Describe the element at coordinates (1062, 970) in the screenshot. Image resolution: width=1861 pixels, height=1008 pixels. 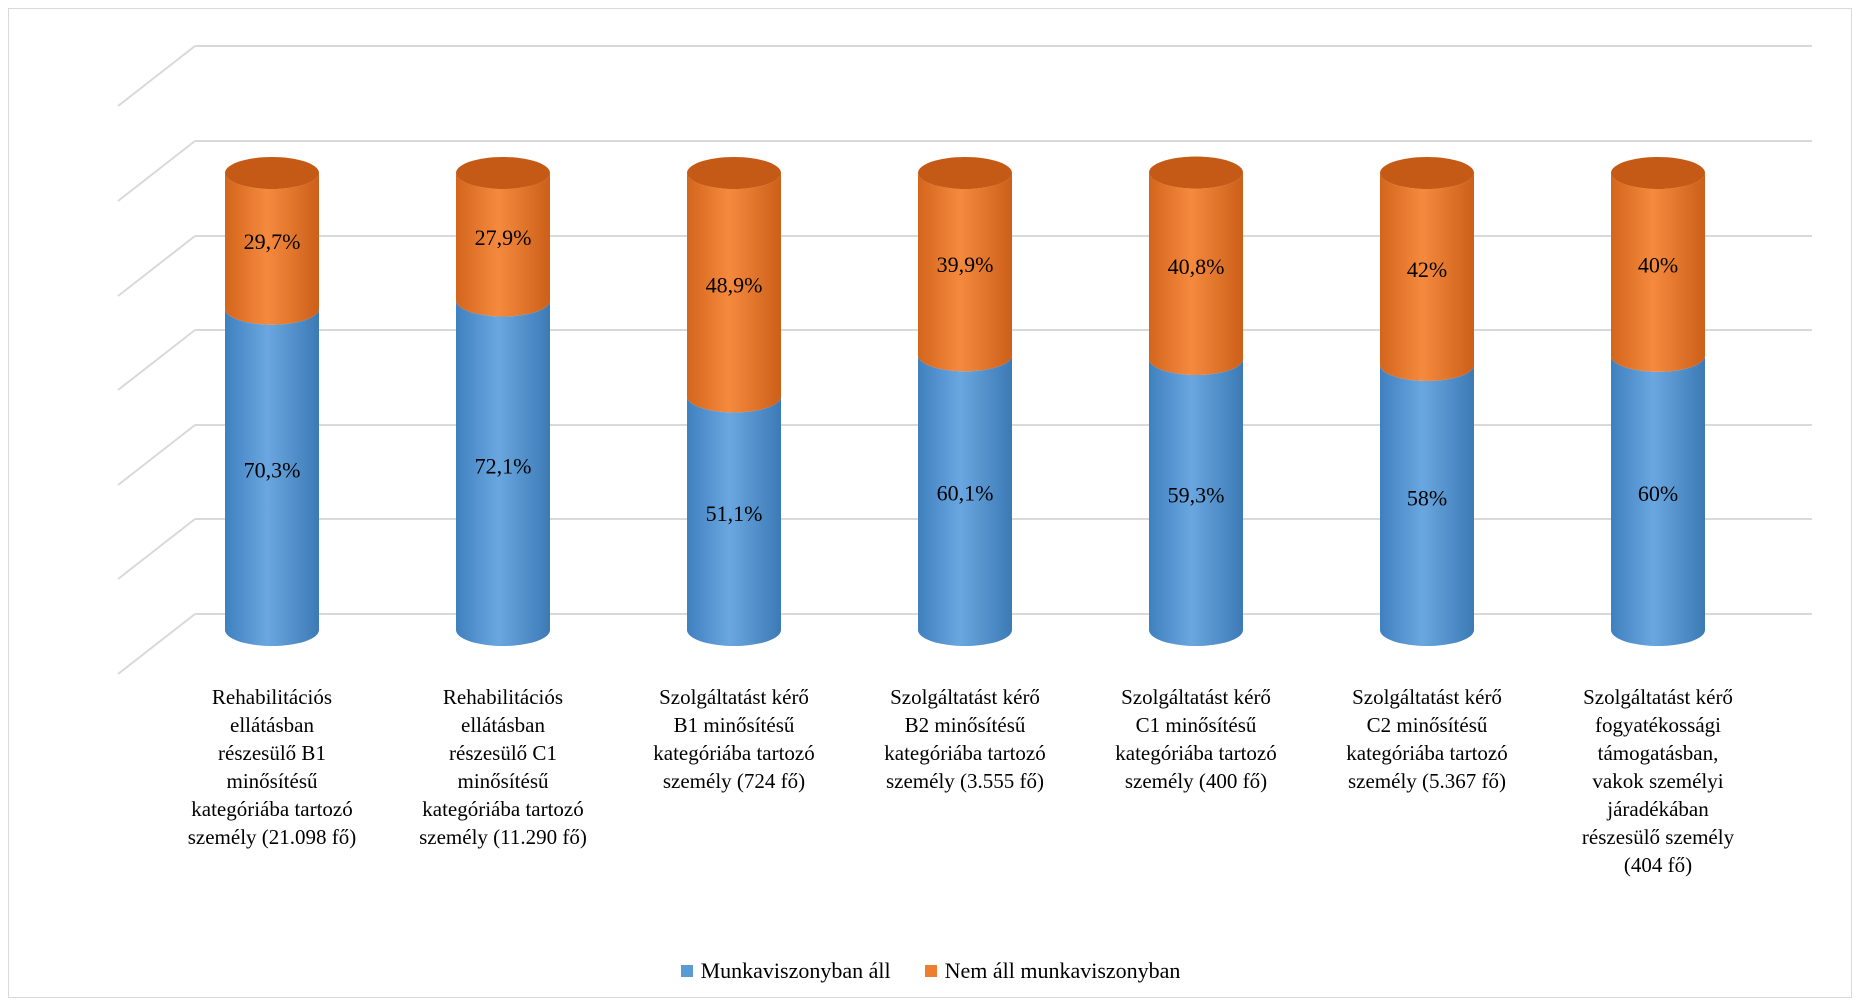
I see `legend-label: Nem áll munkaviszonyban` at that location.